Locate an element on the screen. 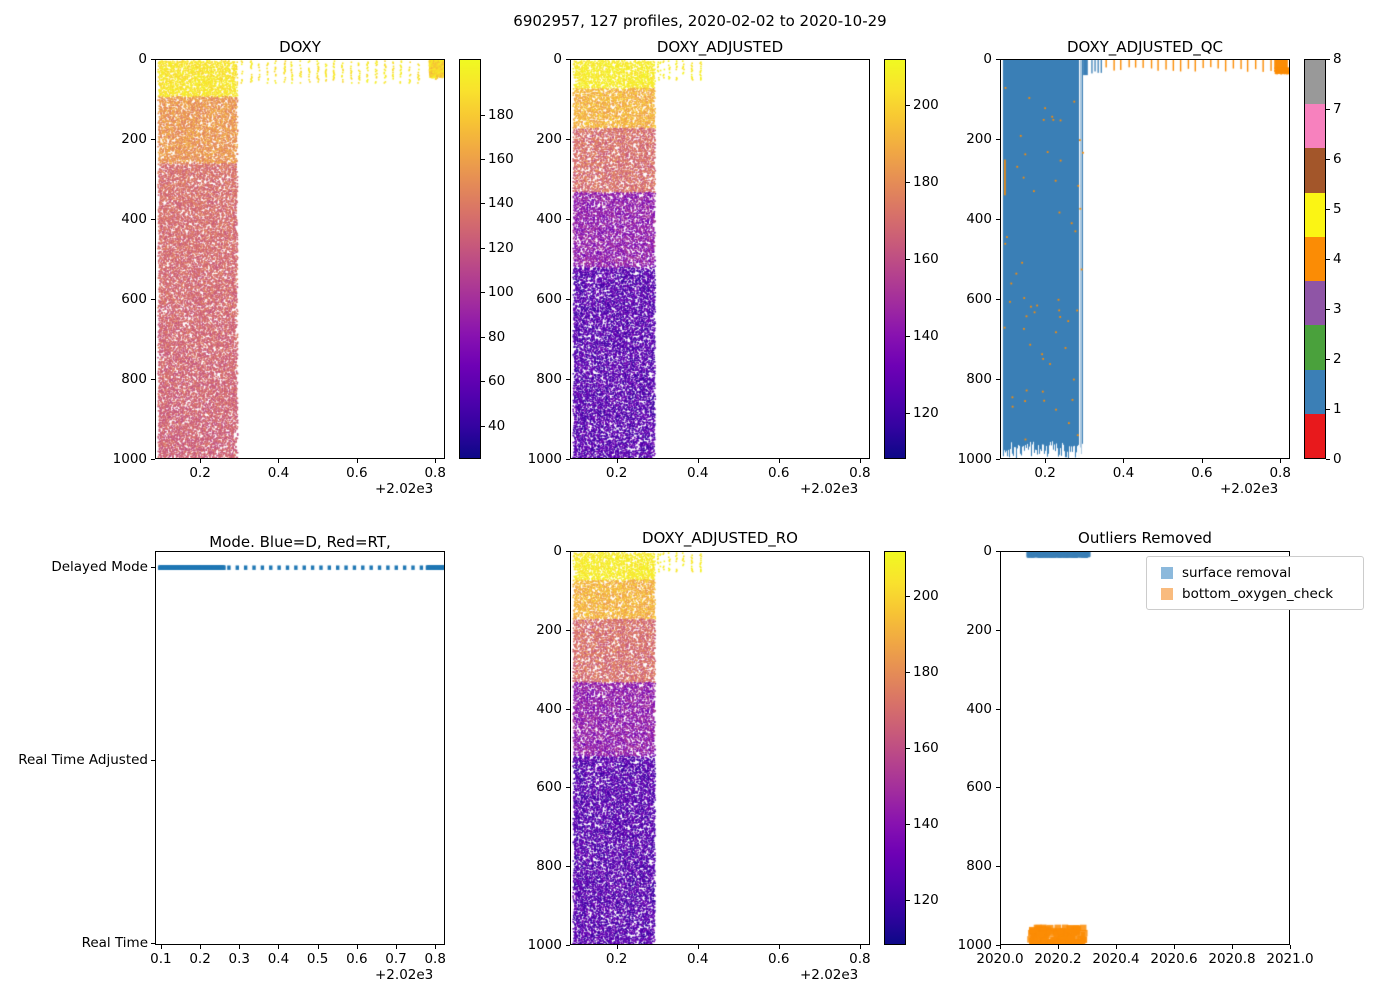 The width and height of the screenshot is (1400, 1000). colorbar-tick-label: 60 is located at coordinates (497, 381).